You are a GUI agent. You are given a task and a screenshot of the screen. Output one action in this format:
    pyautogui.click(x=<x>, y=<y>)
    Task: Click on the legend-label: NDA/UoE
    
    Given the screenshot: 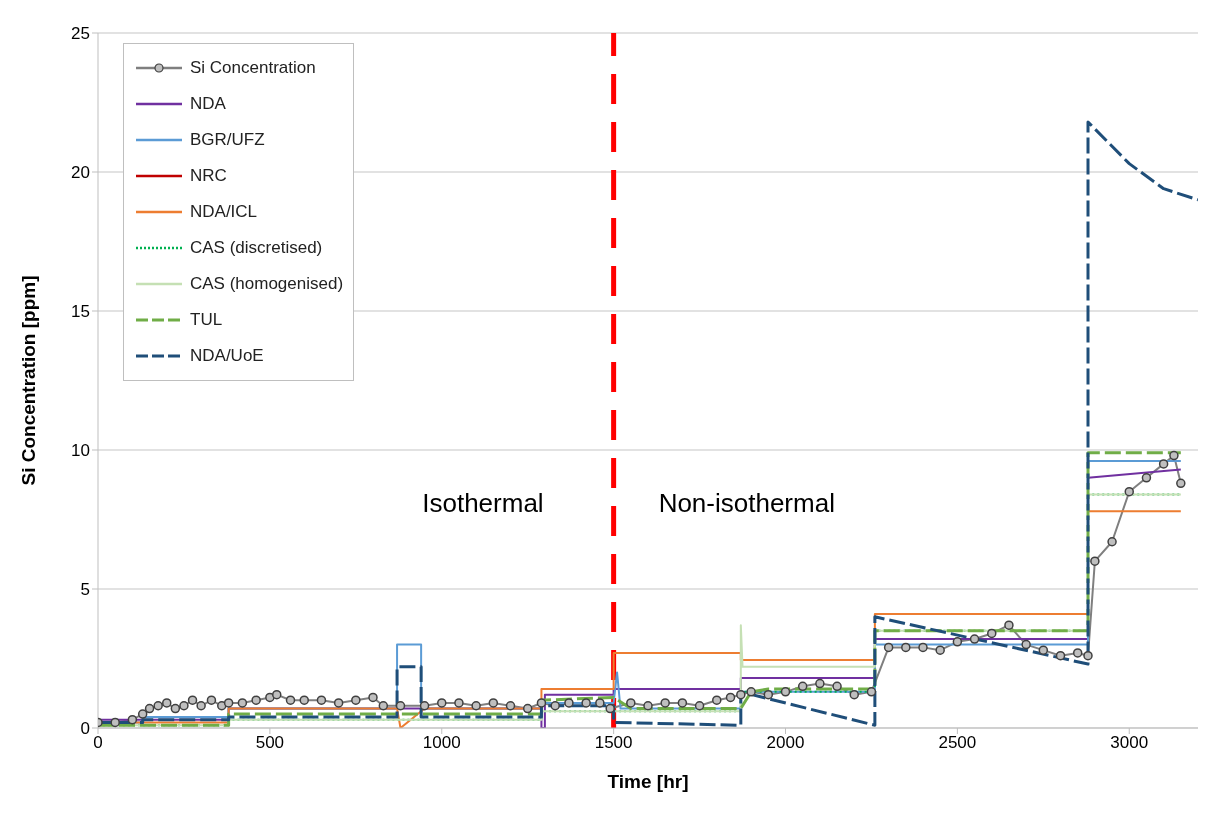 What is the action you would take?
    pyautogui.click(x=227, y=356)
    